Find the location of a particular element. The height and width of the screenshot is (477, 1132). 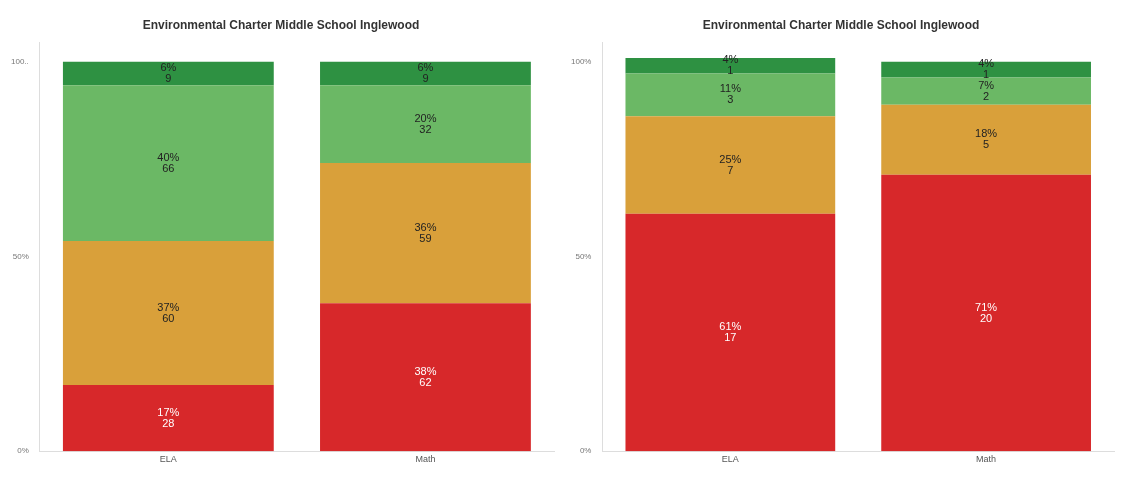

data-label: 40% 66 is located at coordinates (168, 162).